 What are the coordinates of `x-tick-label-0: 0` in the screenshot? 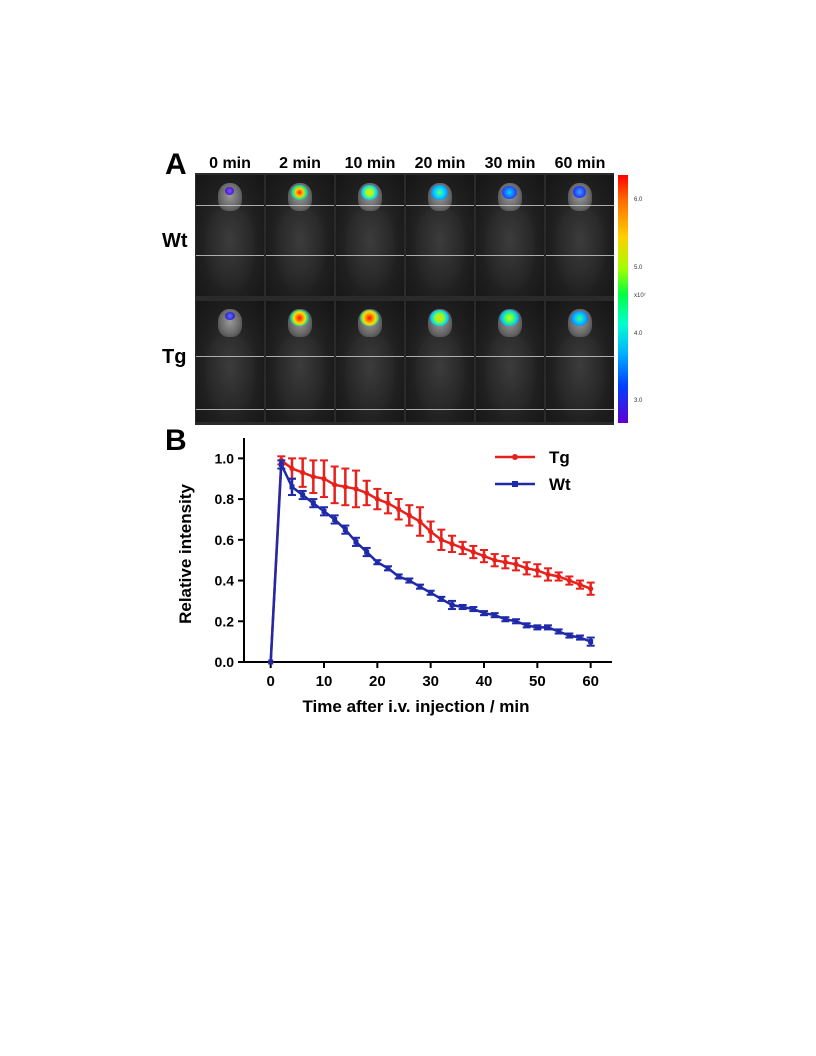 It's located at (270, 681).